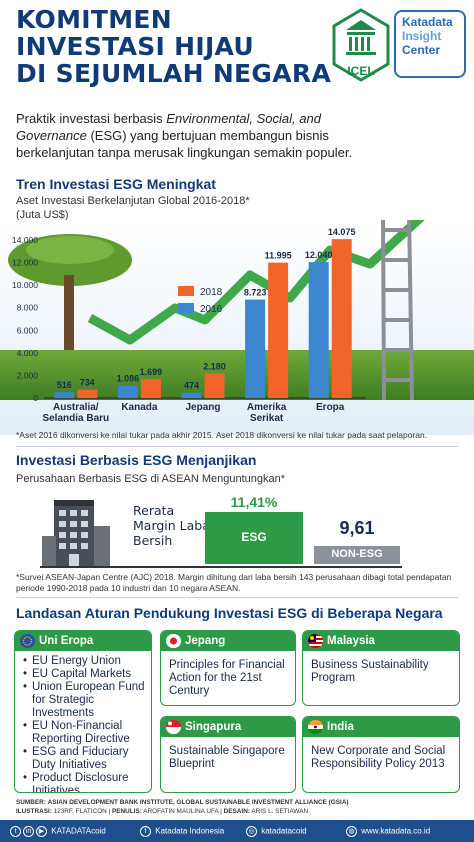 This screenshot has width=474, height=842. Describe the element at coordinates (256, 282) in the screenshot. I see `growth-arrow` at that location.